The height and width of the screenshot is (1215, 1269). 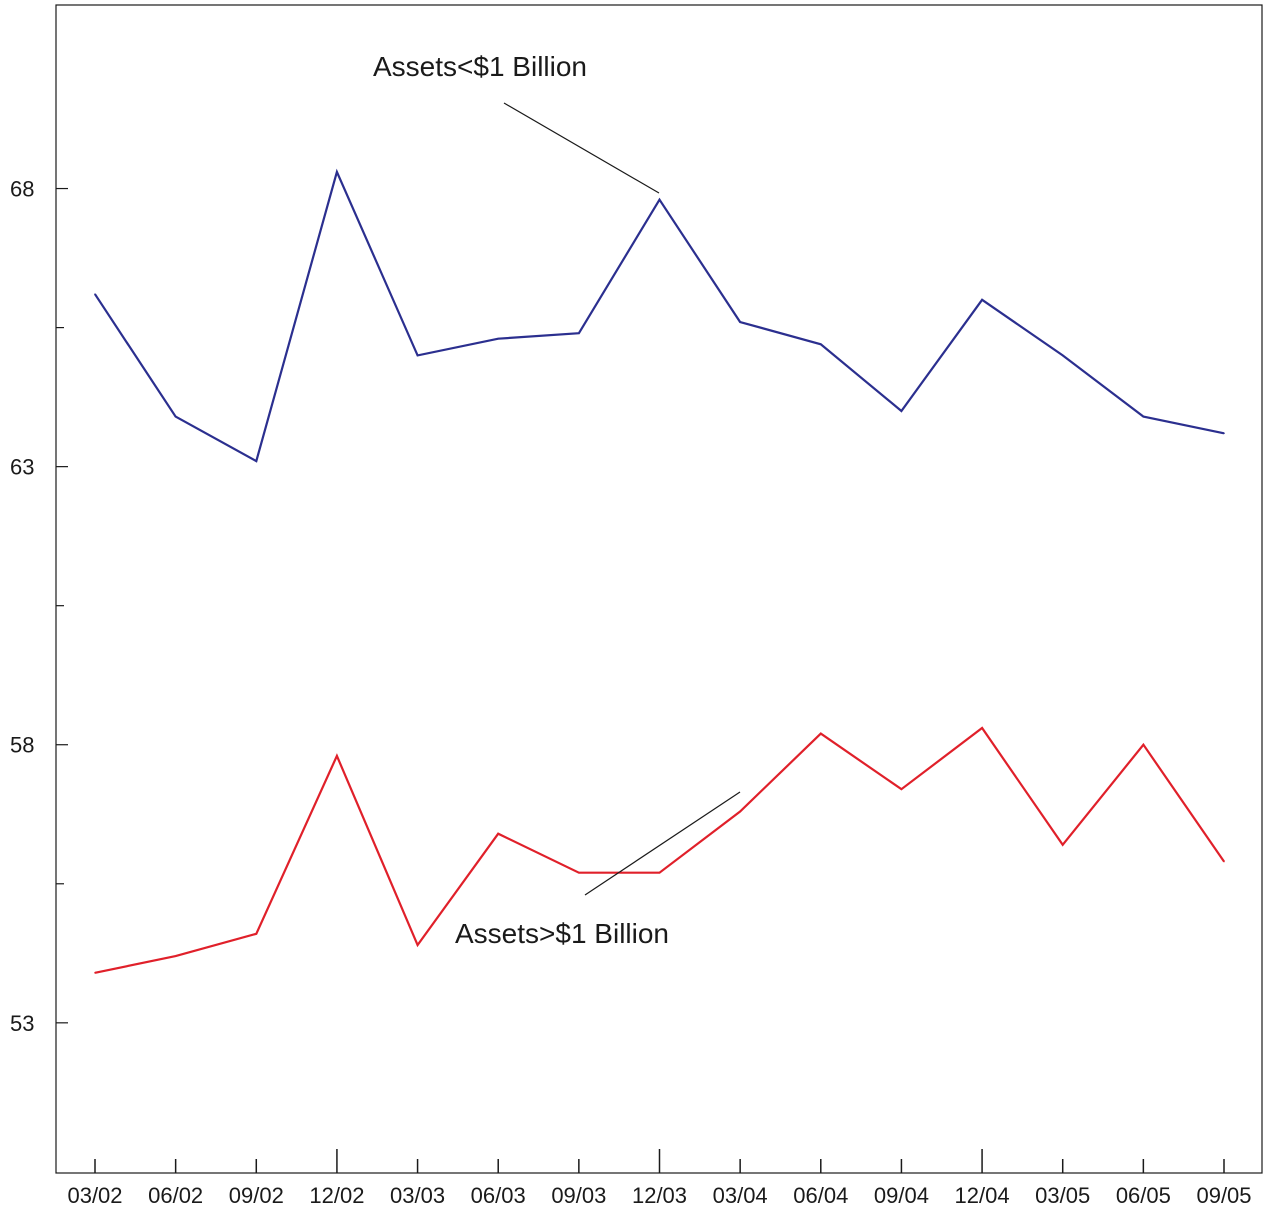 What do you see at coordinates (39, 606) in the screenshot?
I see `y-axis: 53 63 68 58` at bounding box center [39, 606].